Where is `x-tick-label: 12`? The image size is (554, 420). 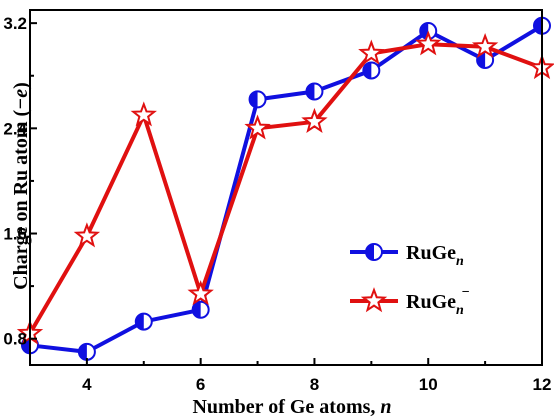 x-tick-label: 12 is located at coordinates (542, 384).